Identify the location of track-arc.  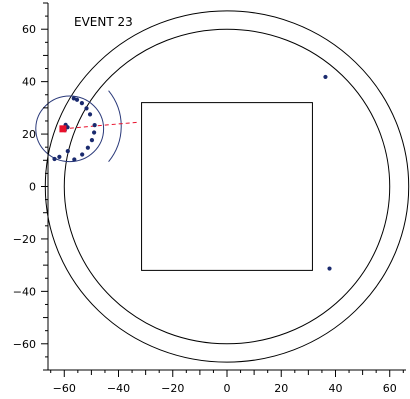
(115, 126).